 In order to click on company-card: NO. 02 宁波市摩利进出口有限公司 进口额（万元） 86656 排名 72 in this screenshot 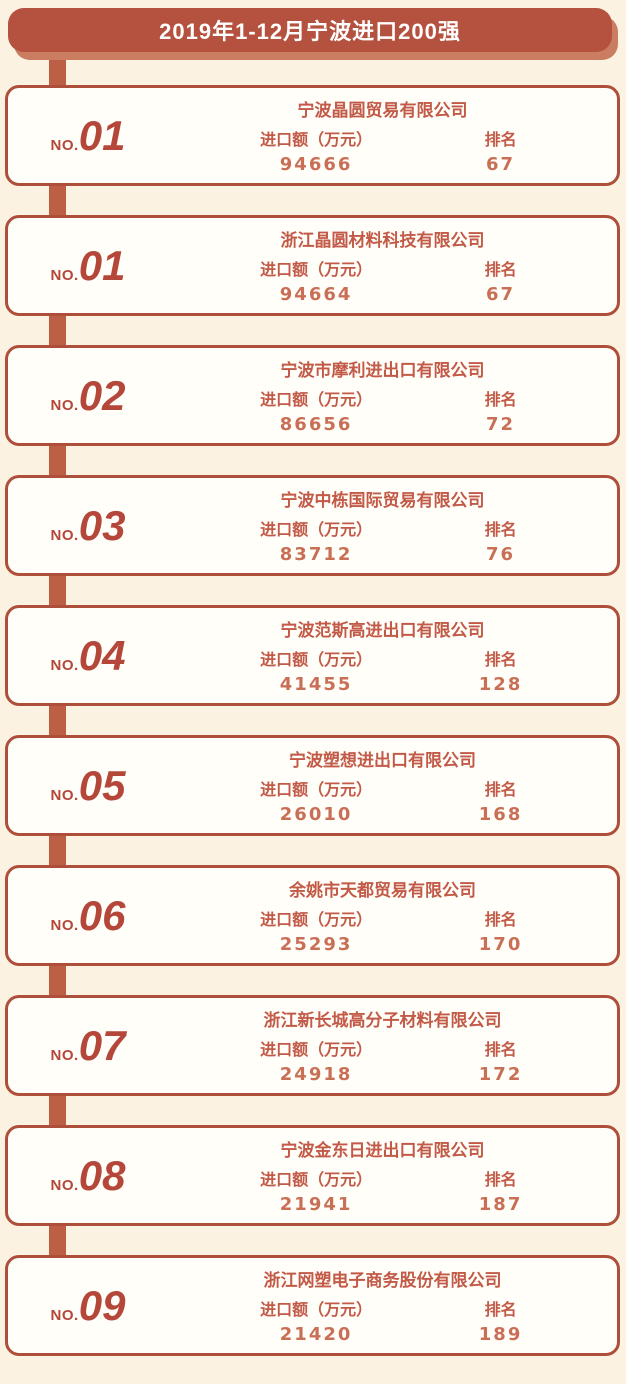, I will do `click(312, 395)`.